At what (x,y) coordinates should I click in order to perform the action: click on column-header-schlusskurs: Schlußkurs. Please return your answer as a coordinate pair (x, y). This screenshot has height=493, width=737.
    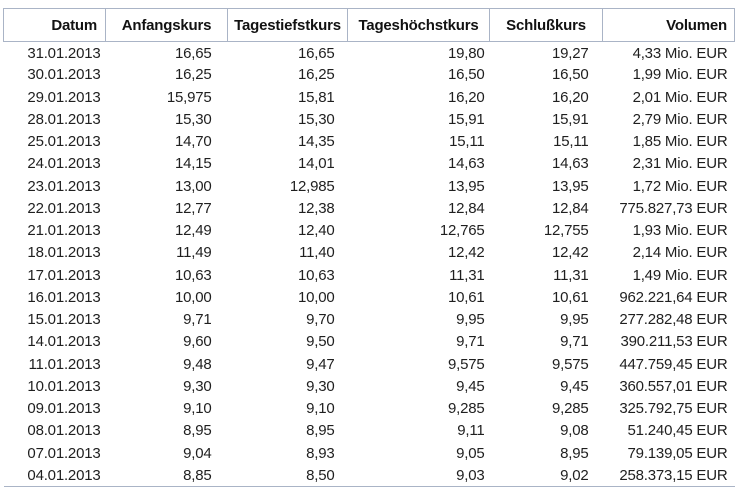
    Looking at the image, I should click on (546, 25).